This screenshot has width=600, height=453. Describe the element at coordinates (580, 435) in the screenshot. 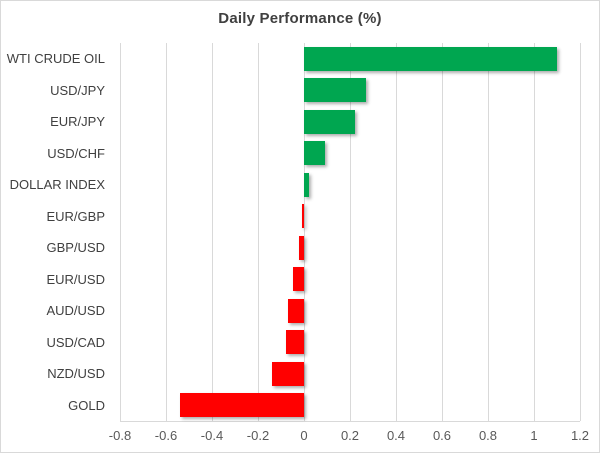

I see `x-tick-label: 1.2` at that location.